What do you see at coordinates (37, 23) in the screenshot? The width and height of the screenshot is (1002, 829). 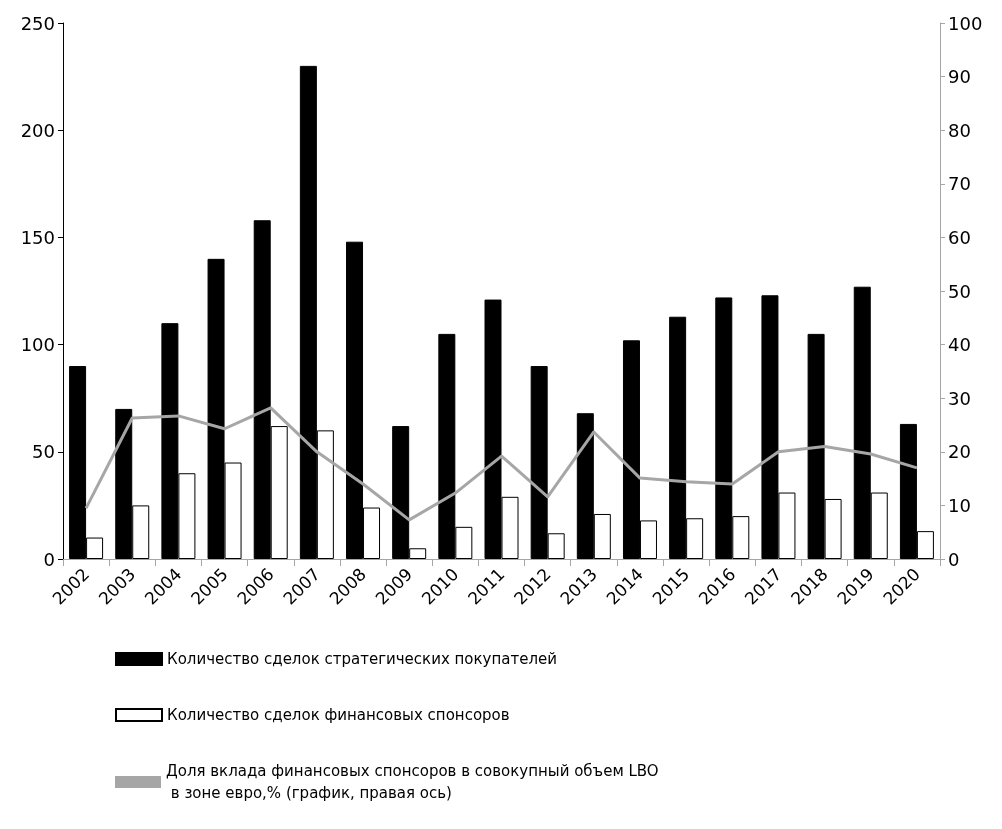 I see `y-tick-label: 250` at bounding box center [37, 23].